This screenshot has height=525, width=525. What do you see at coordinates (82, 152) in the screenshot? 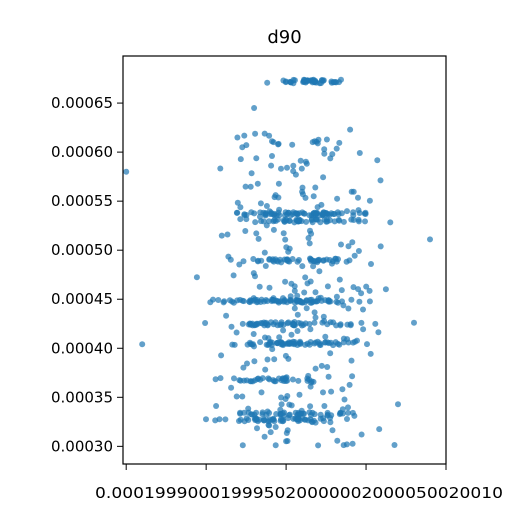
I see `y-tick-label: 0.00060` at bounding box center [82, 152].